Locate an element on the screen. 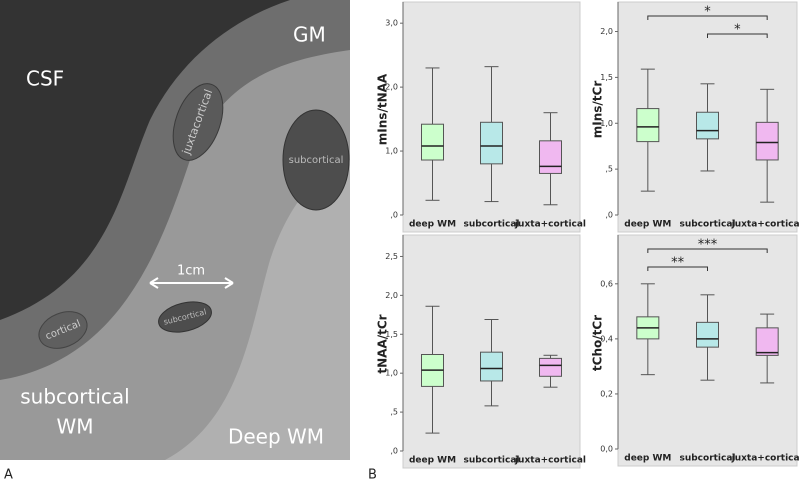 The height and width of the screenshot is (488, 800). deep-wm-region is located at coordinates (257, 310).